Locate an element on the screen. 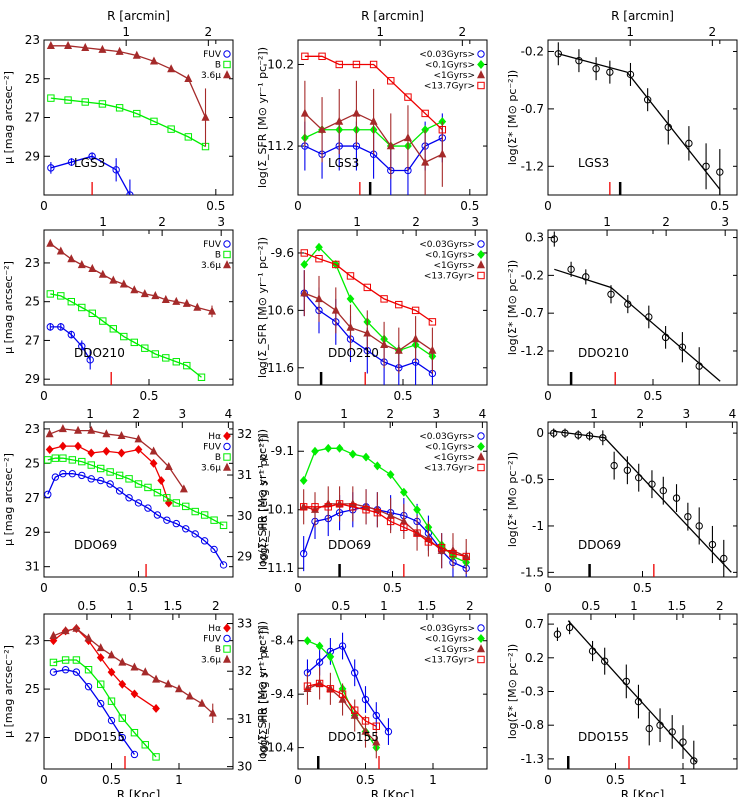  top-x-tick-label: 4 is located at coordinates (733, 414).